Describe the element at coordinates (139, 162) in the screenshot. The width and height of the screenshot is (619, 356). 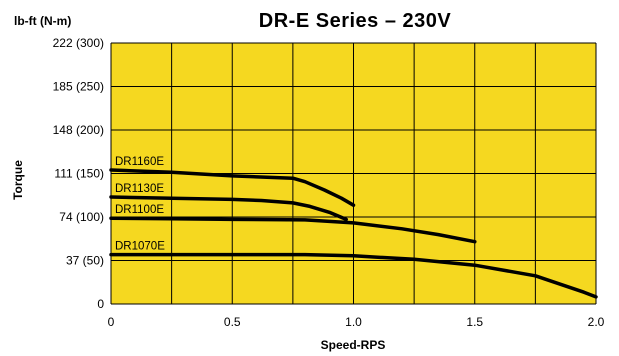
I see `series-label-dr1160e: DR1160E` at that location.